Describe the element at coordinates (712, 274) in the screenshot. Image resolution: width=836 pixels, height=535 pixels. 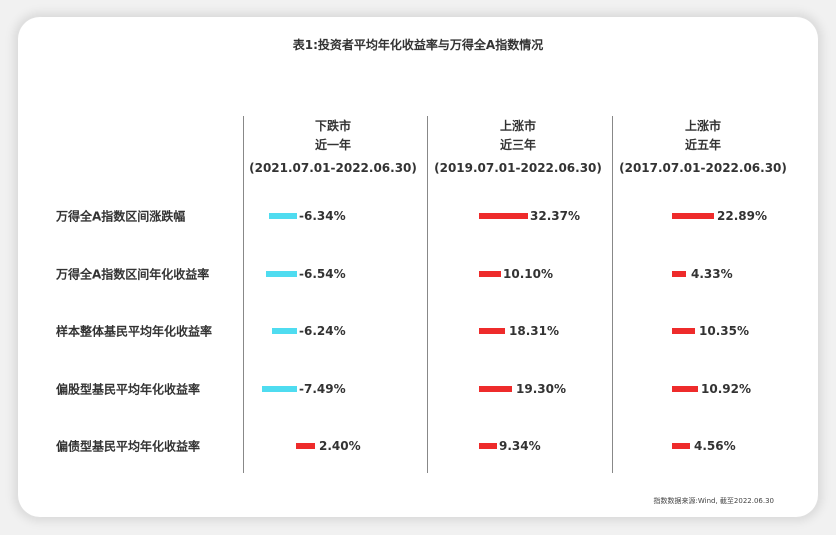
I see `bar-value: 4.33%` at that location.